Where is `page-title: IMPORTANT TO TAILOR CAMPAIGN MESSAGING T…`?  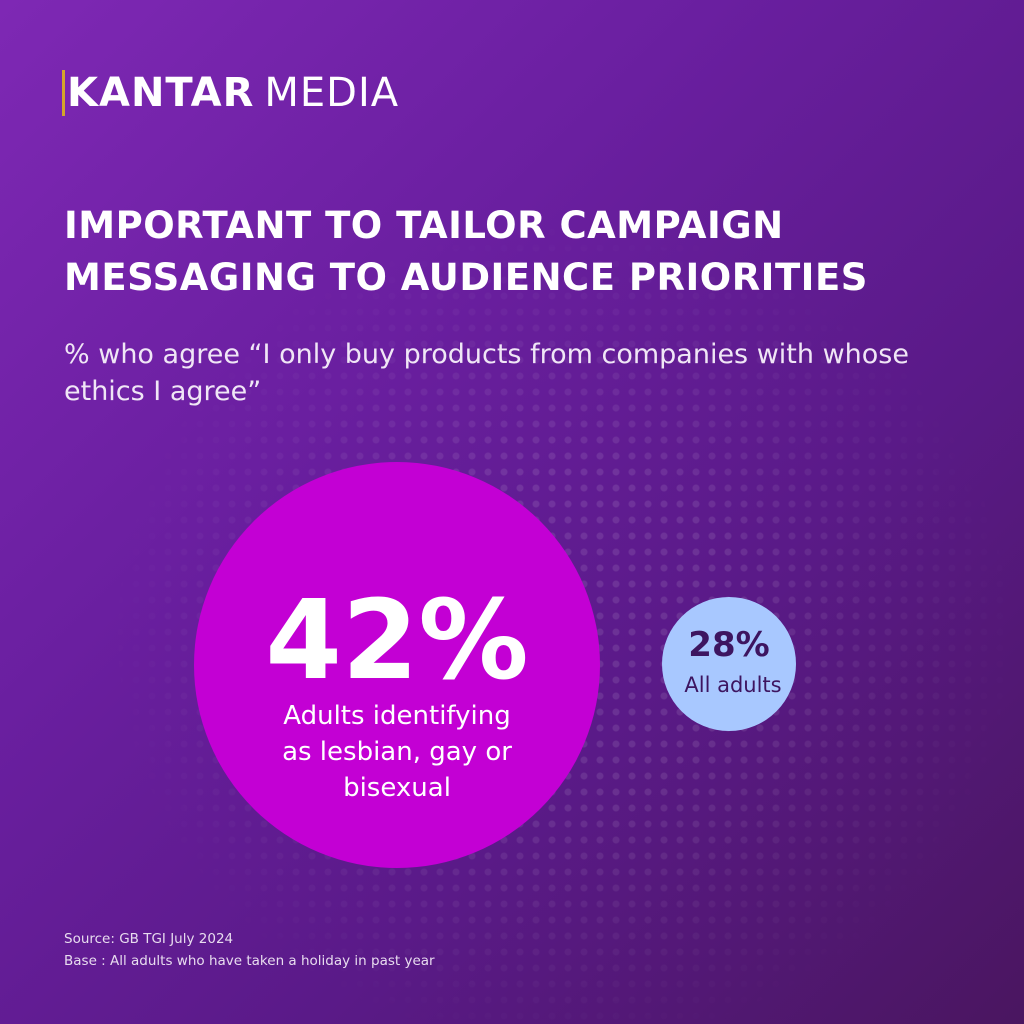 page-title: IMPORTANT TO TAILOR CAMPAIGN MESSAGING T… is located at coordinates (466, 251).